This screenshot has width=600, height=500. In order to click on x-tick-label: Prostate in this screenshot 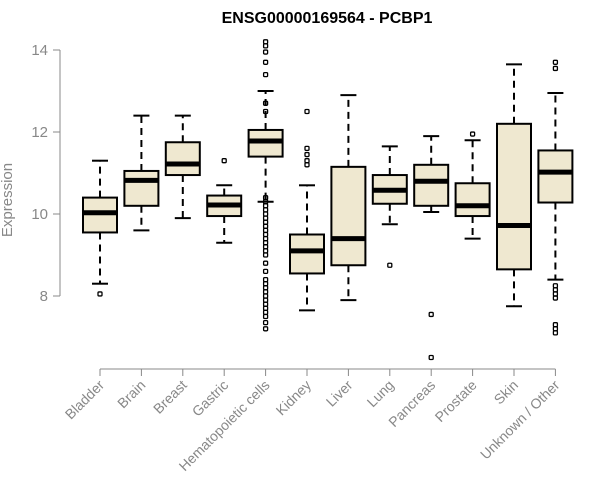, I will do `click(456, 401)`.